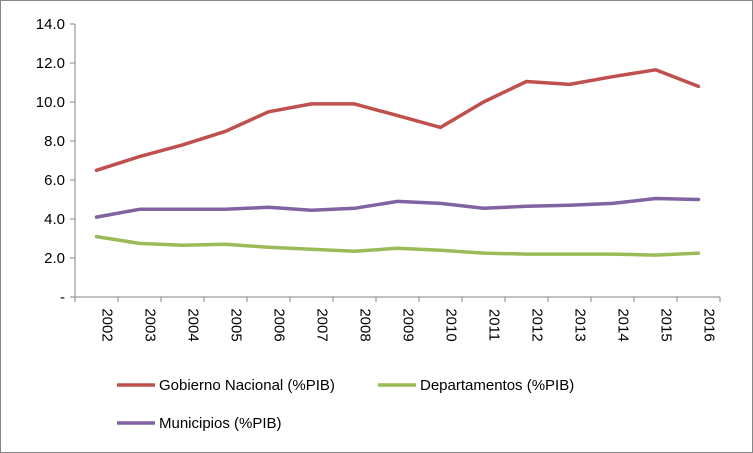  I want to click on y-tick-label: 14.0, so click(50, 24).